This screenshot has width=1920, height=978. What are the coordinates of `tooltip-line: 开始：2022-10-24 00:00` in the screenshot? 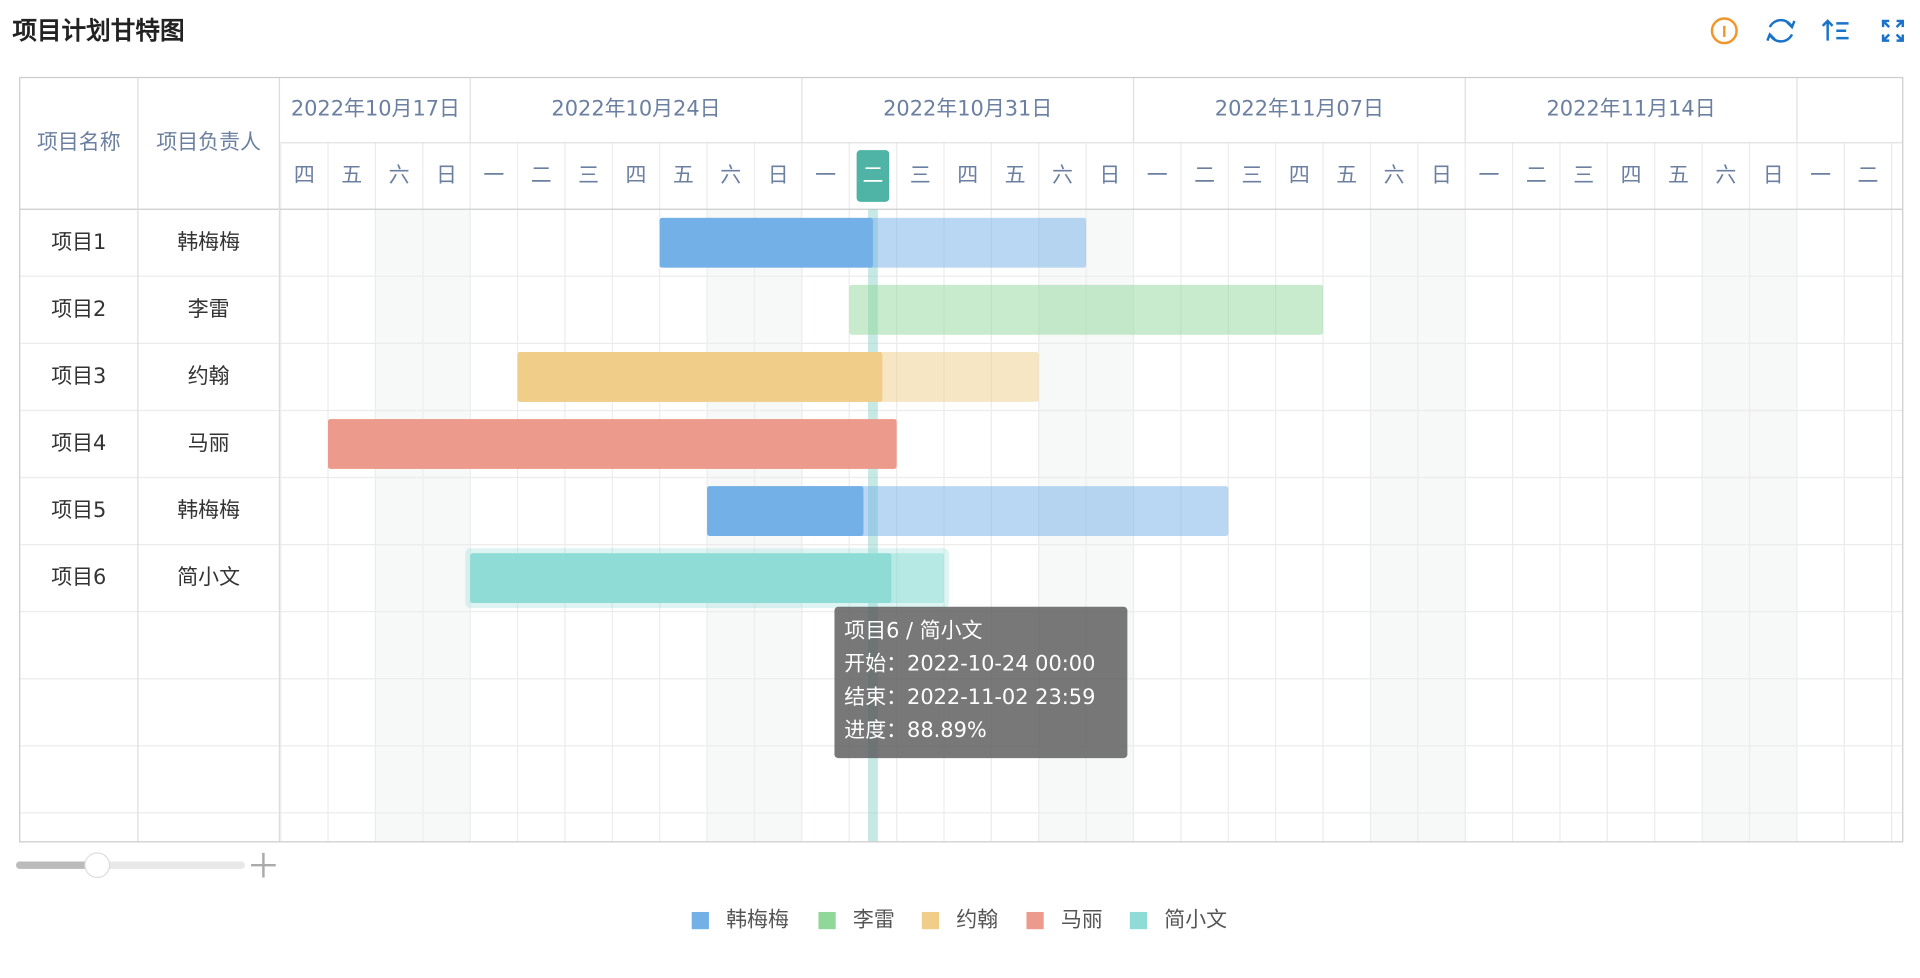 It's located at (969, 664).